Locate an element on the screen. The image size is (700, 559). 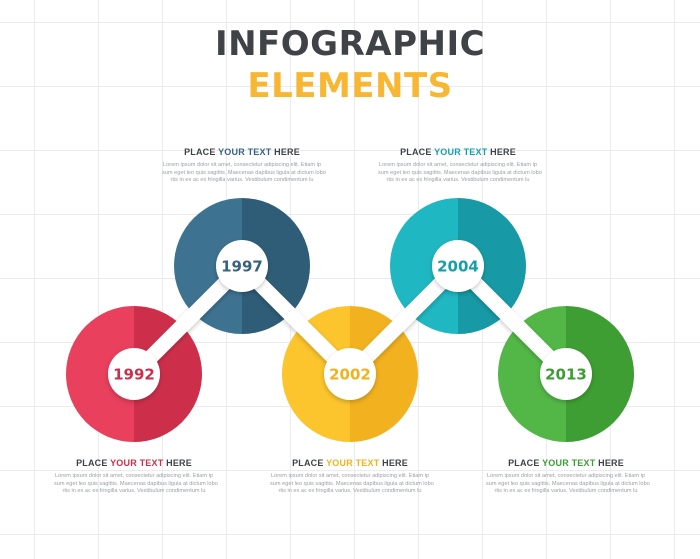
step-circle-2002 is located at coordinates (350, 374).